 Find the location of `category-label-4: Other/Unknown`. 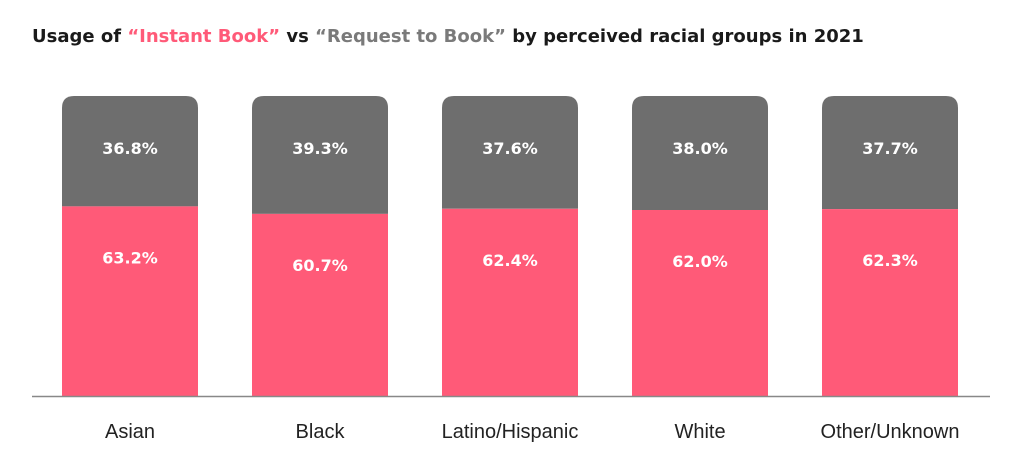

category-label-4: Other/Unknown is located at coordinates (890, 432).